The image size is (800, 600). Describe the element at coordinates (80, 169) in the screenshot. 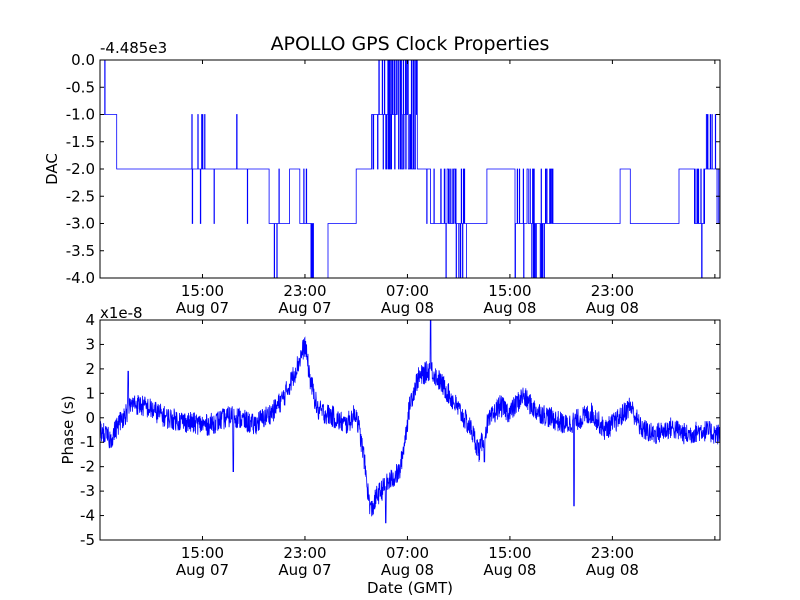

I see `y-tick-label: -2.0` at that location.